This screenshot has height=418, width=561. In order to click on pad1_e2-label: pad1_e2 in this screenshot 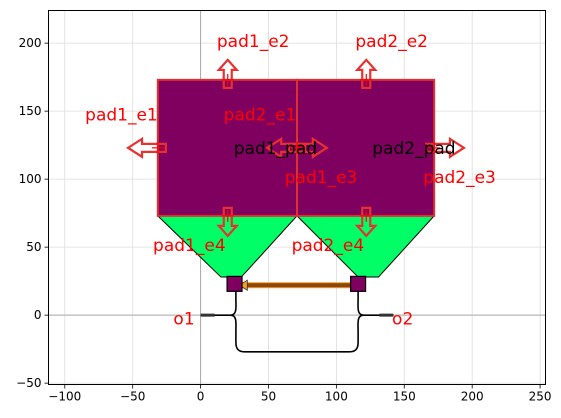, I will do `click(253, 42)`.